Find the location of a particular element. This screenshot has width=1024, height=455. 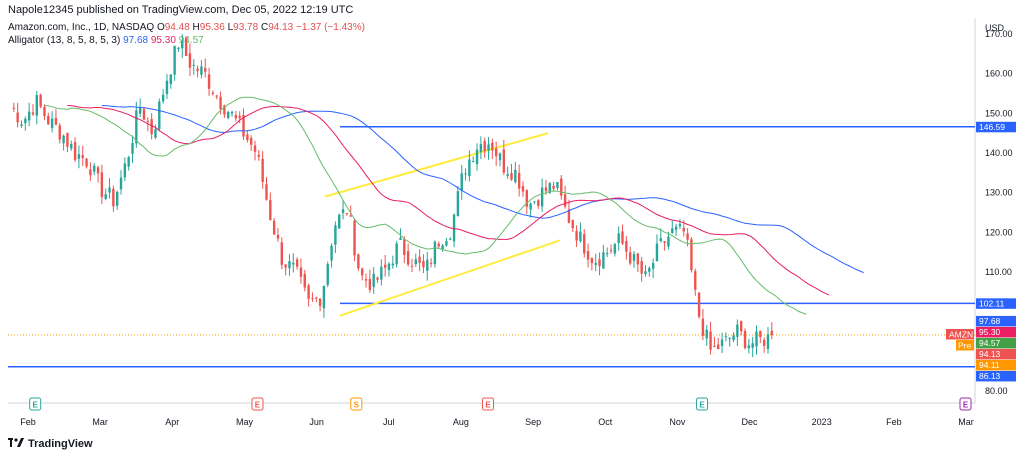

alligator-lips-value: 94.57 is located at coordinates (191, 40).